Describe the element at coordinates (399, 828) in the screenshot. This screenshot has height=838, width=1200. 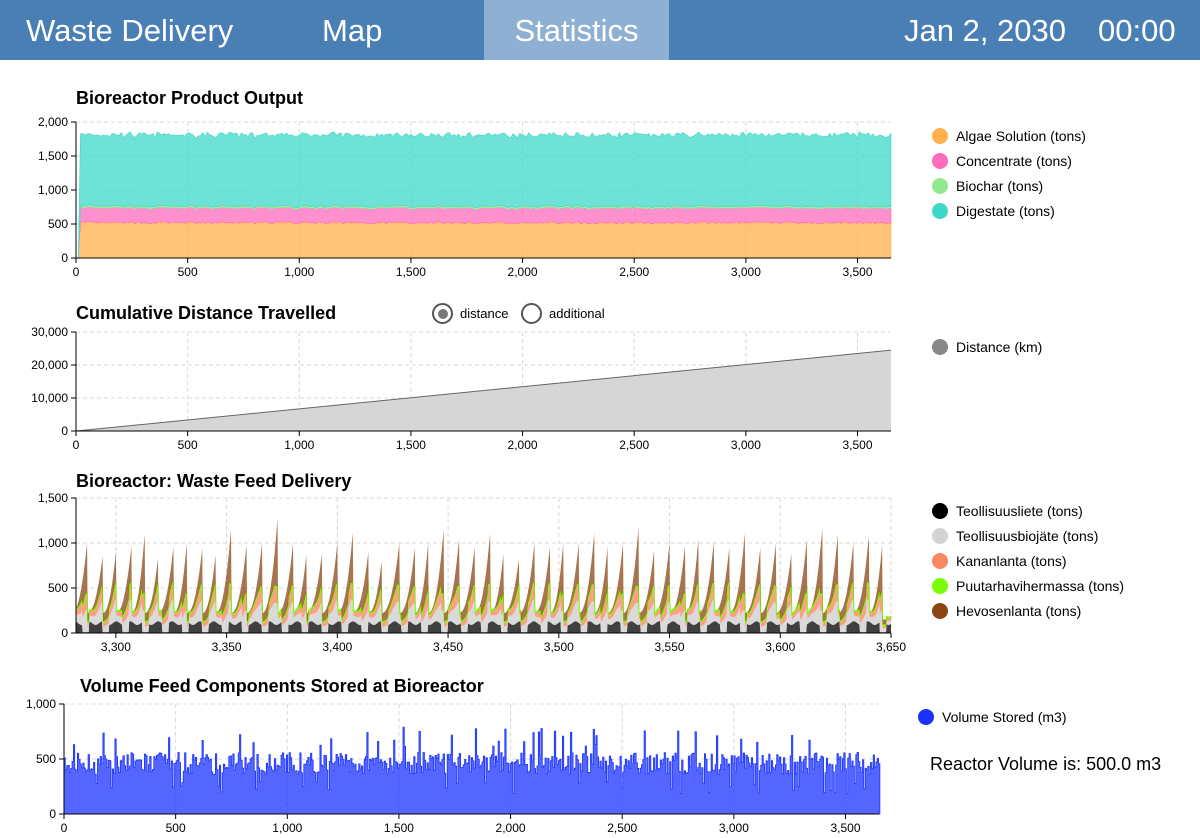
I see `volume-xtick-label-3: 1,500` at that location.